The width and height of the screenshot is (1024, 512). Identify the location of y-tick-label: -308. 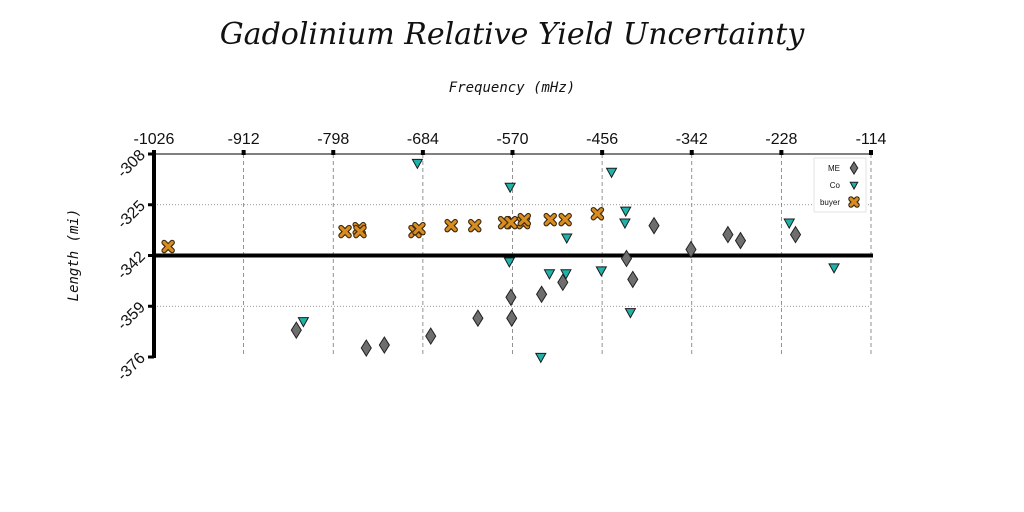
(131, 164).